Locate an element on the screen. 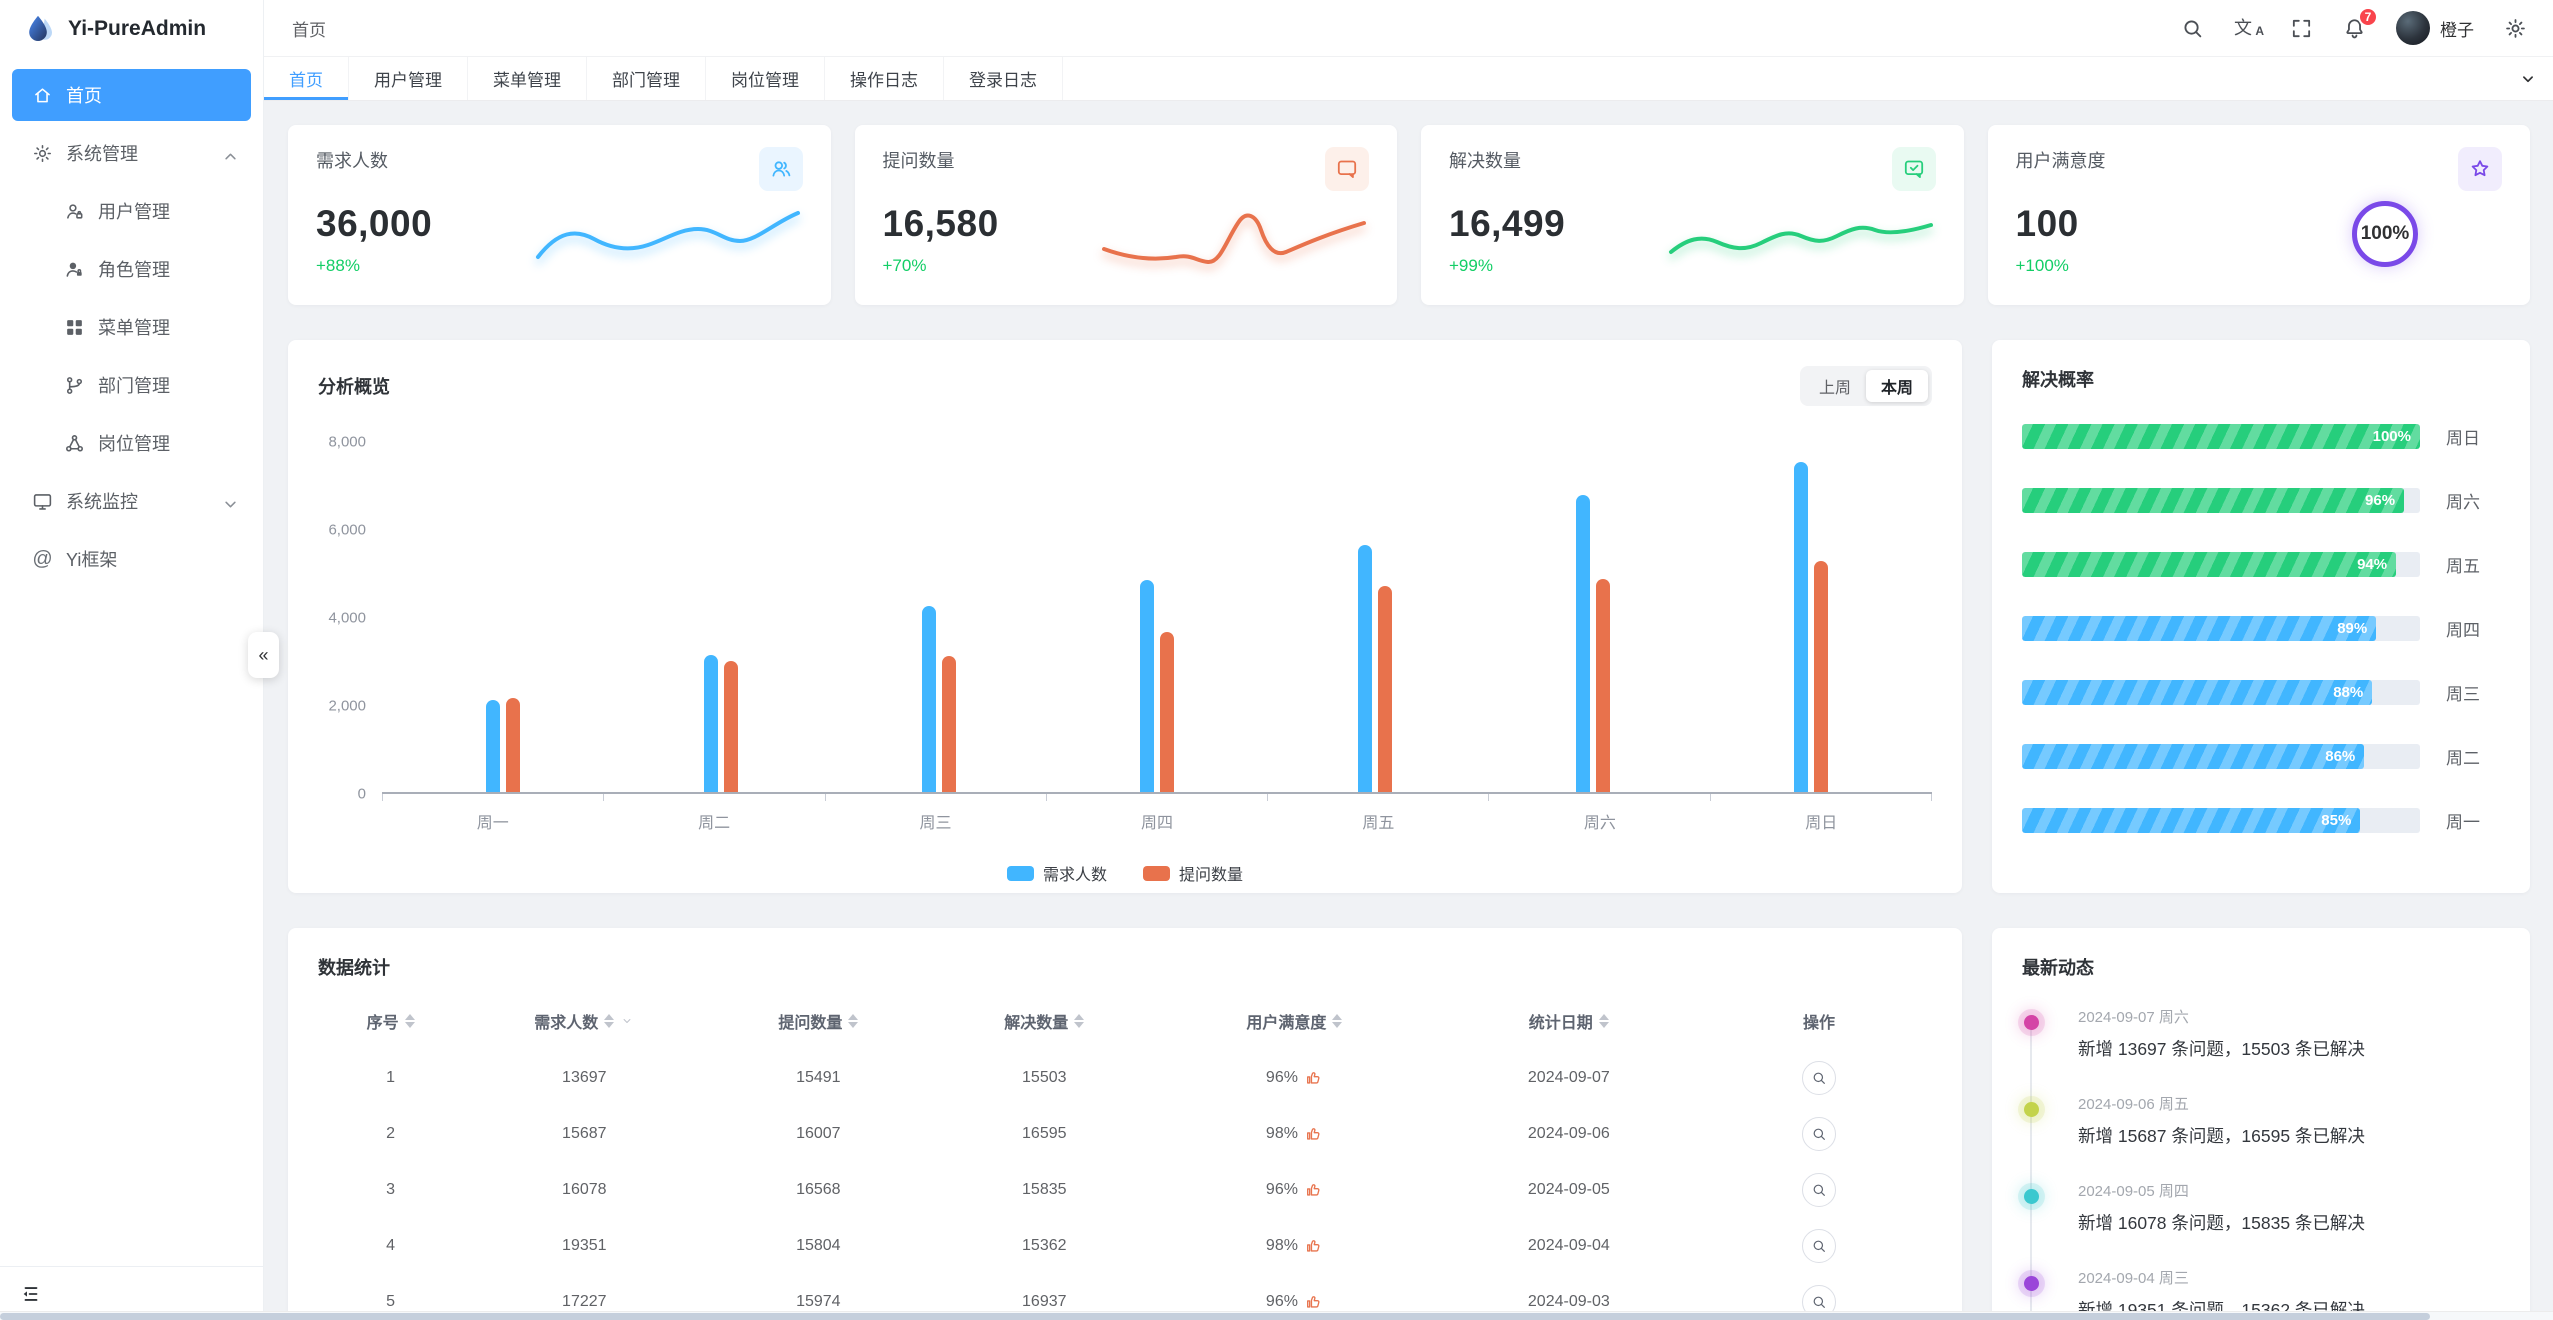 Image resolution: width=2553 pixels, height=1320 pixels. tab-home: 首页 is located at coordinates (306, 78).